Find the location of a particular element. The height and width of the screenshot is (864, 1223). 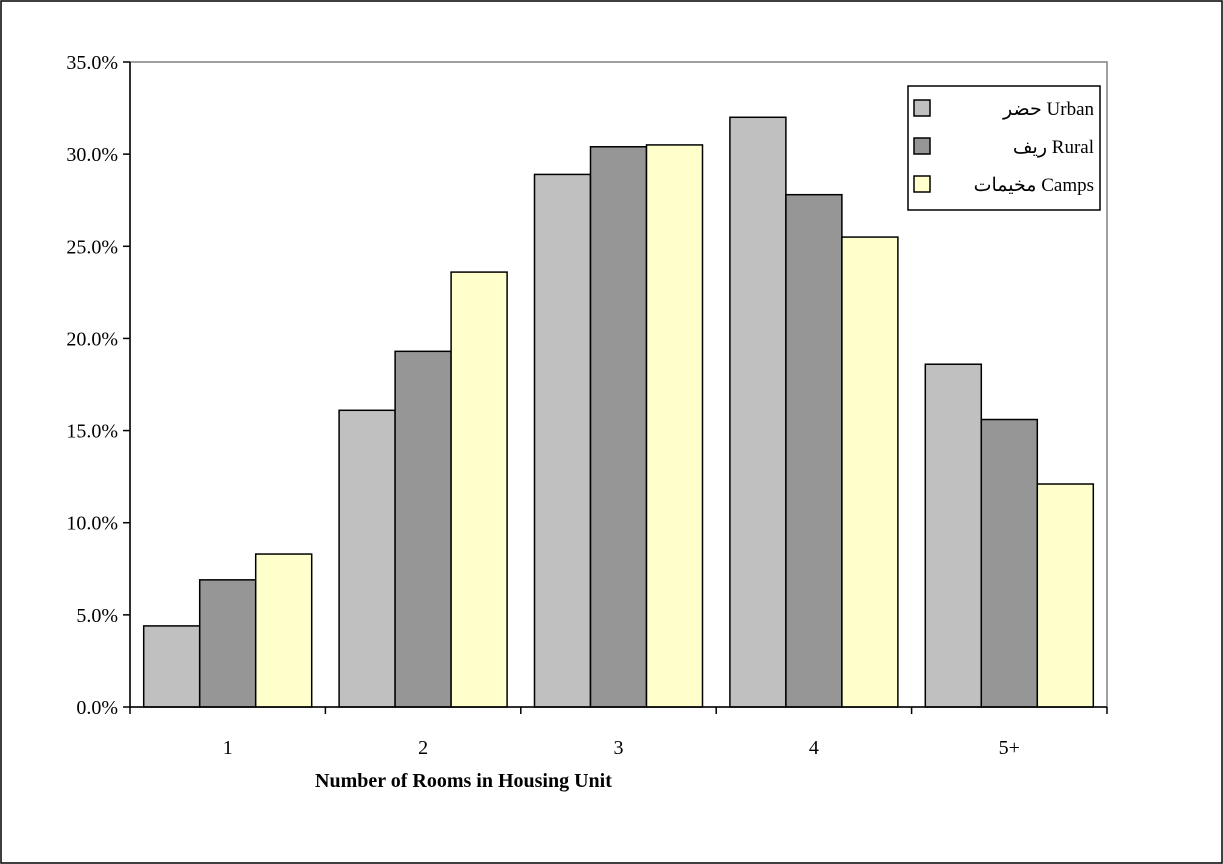

y-tick-label: 25.0% is located at coordinates (92, 247).